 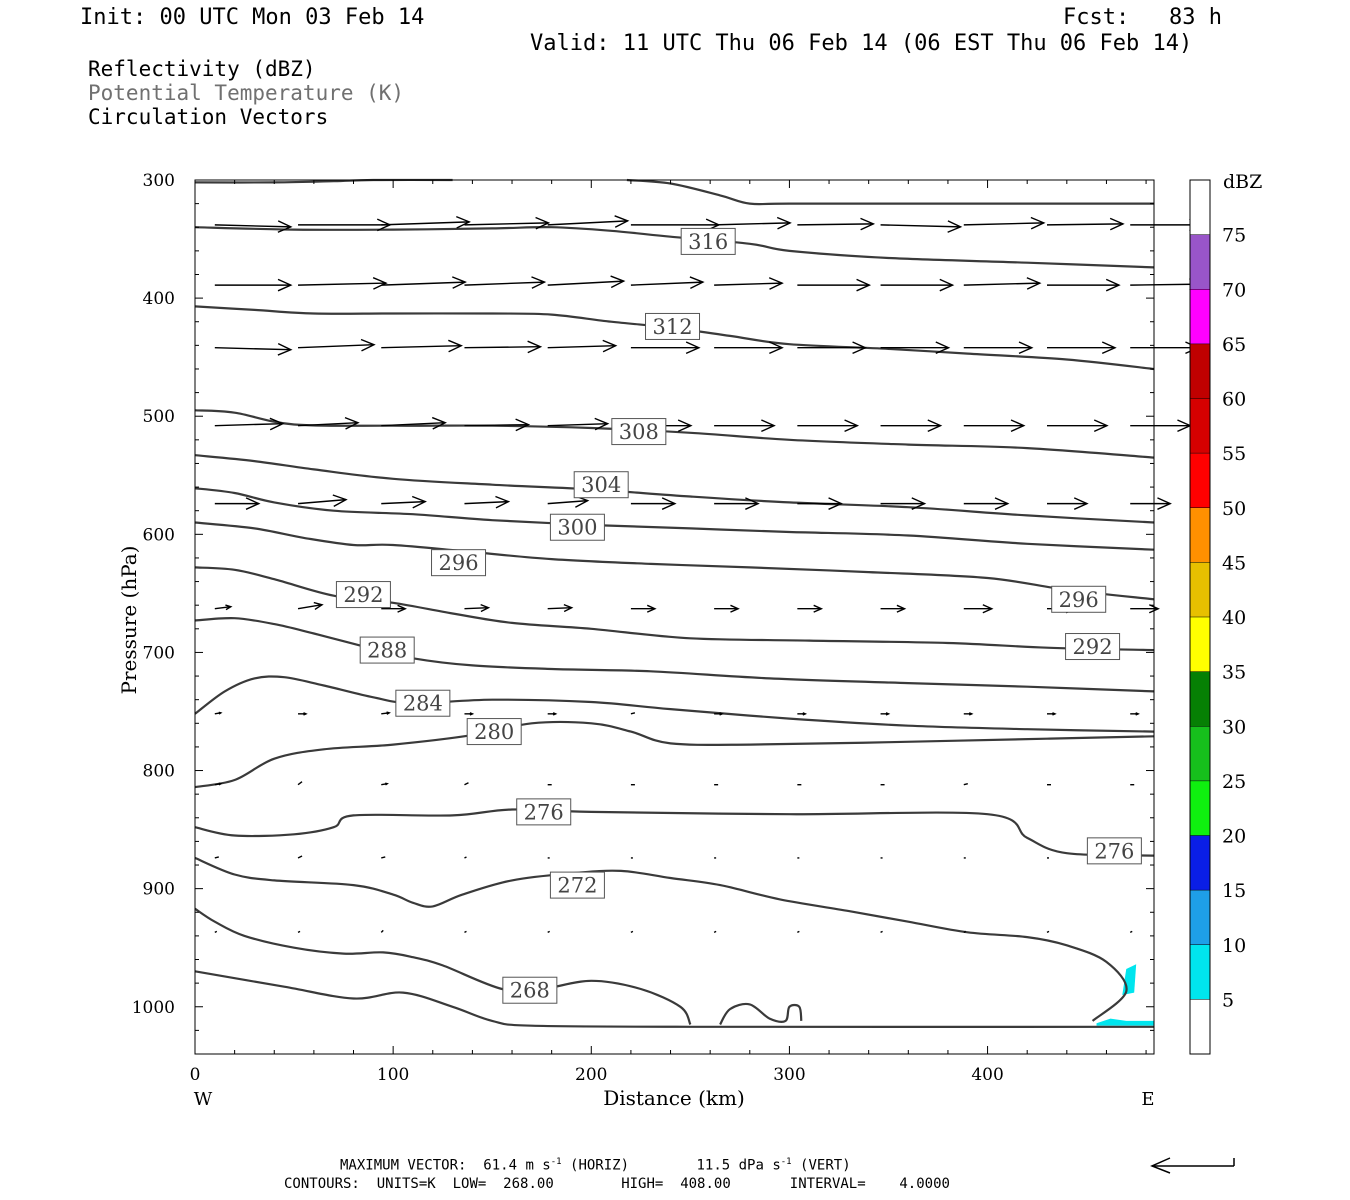 I want to click on svg-text: 280, so click(x=494, y=732).